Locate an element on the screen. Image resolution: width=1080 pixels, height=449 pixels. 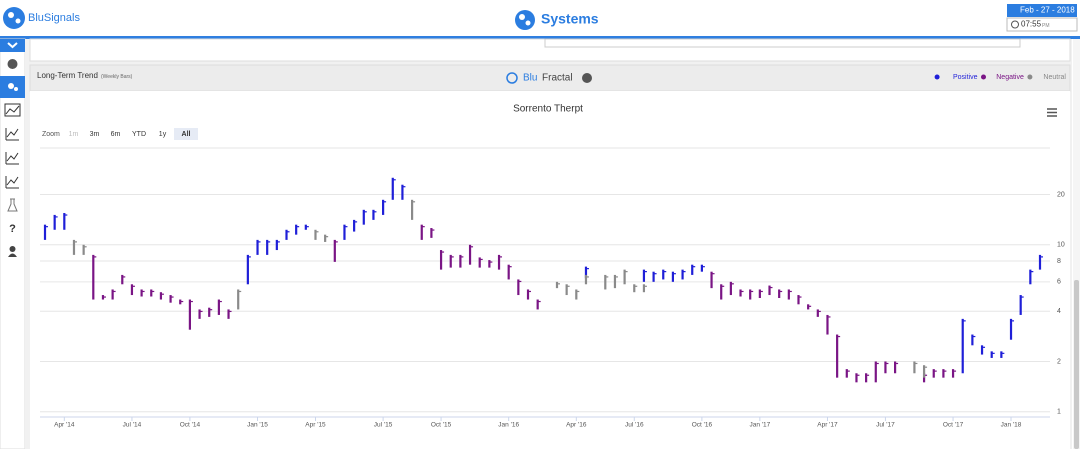
date-badge is located at coordinates (1042, 10).